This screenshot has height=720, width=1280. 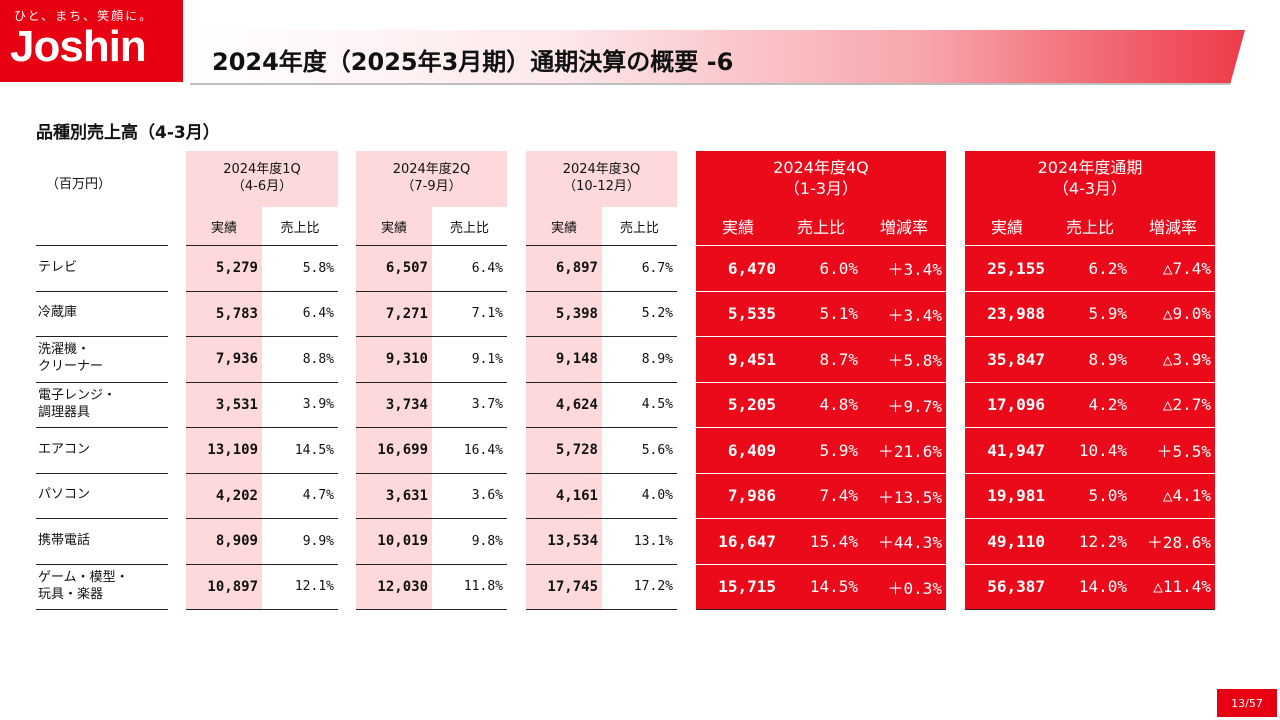 I want to click on sales-value-cell: 5,205, so click(x=751, y=405).